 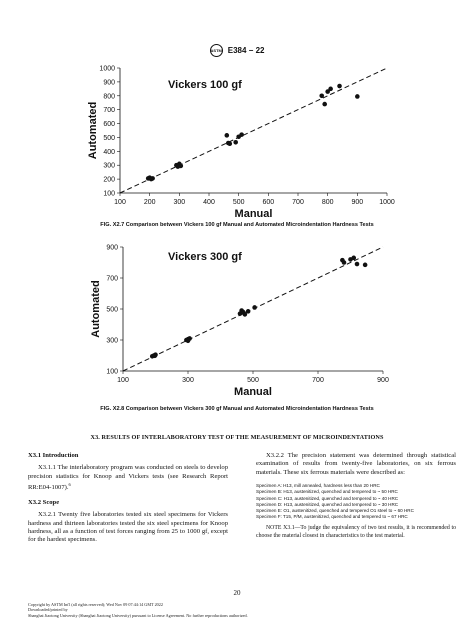 What do you see at coordinates (253, 130) in the screenshot?
I see `reference-line` at bounding box center [253, 130].